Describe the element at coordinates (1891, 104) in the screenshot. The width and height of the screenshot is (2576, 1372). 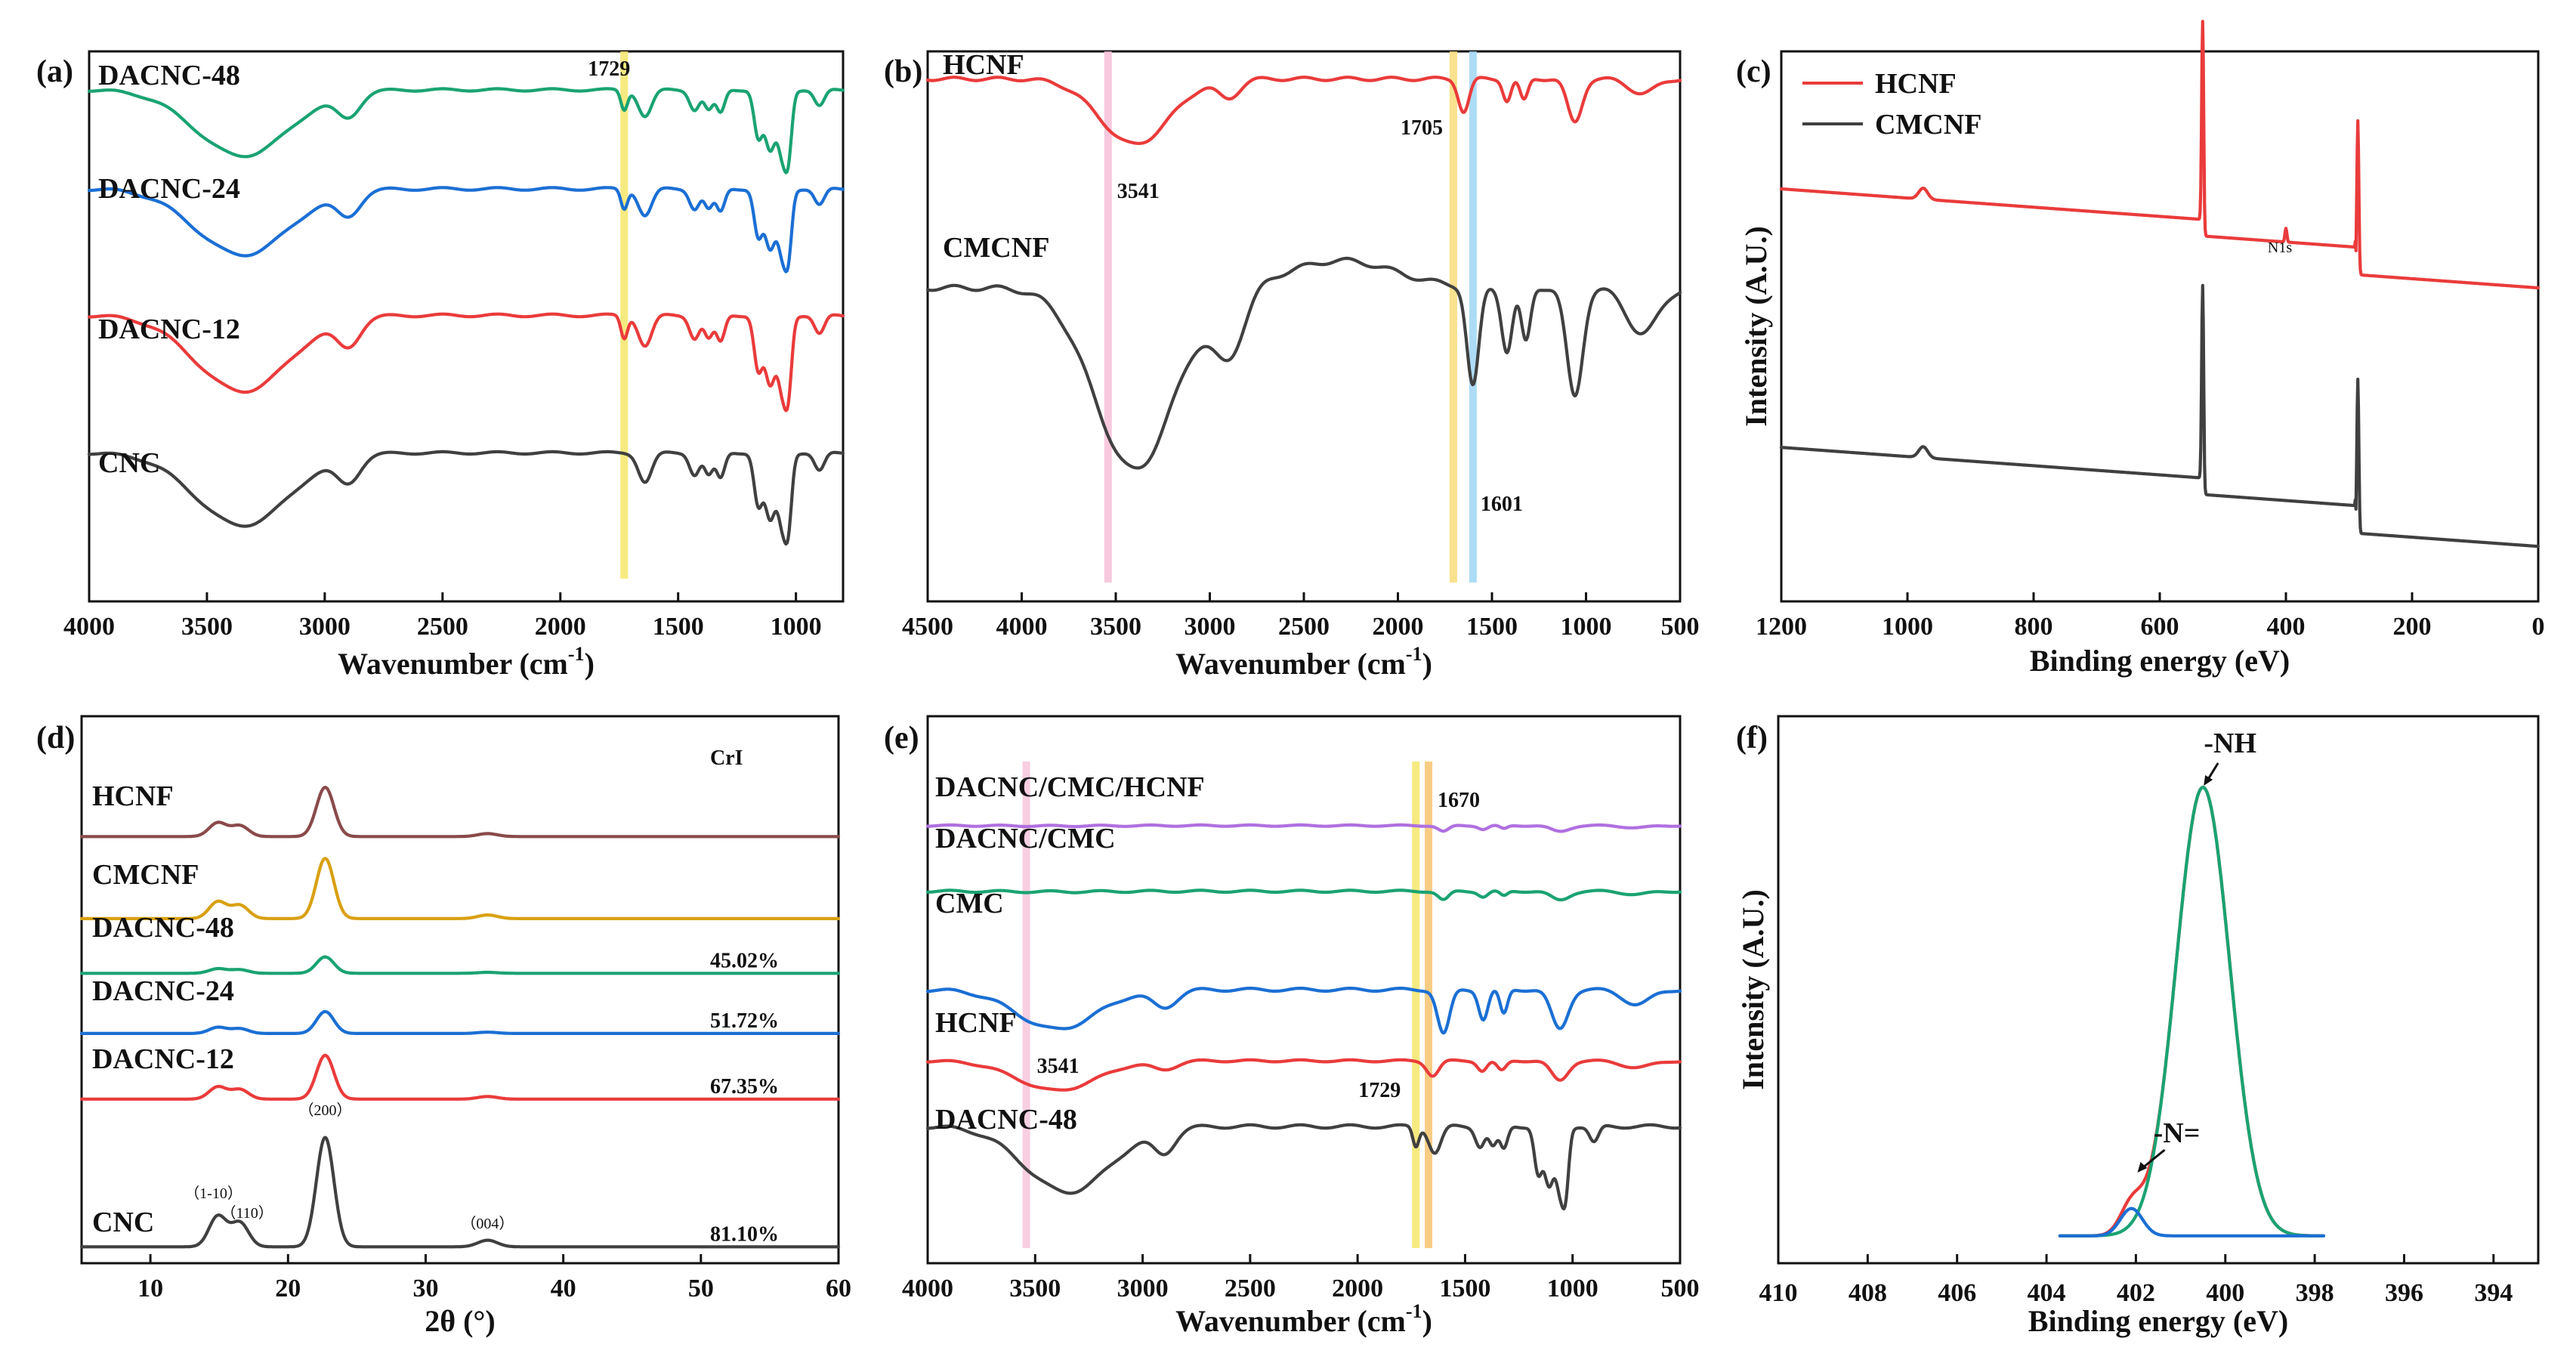
I see `panel-c-legend: HCNF CMCNF` at that location.